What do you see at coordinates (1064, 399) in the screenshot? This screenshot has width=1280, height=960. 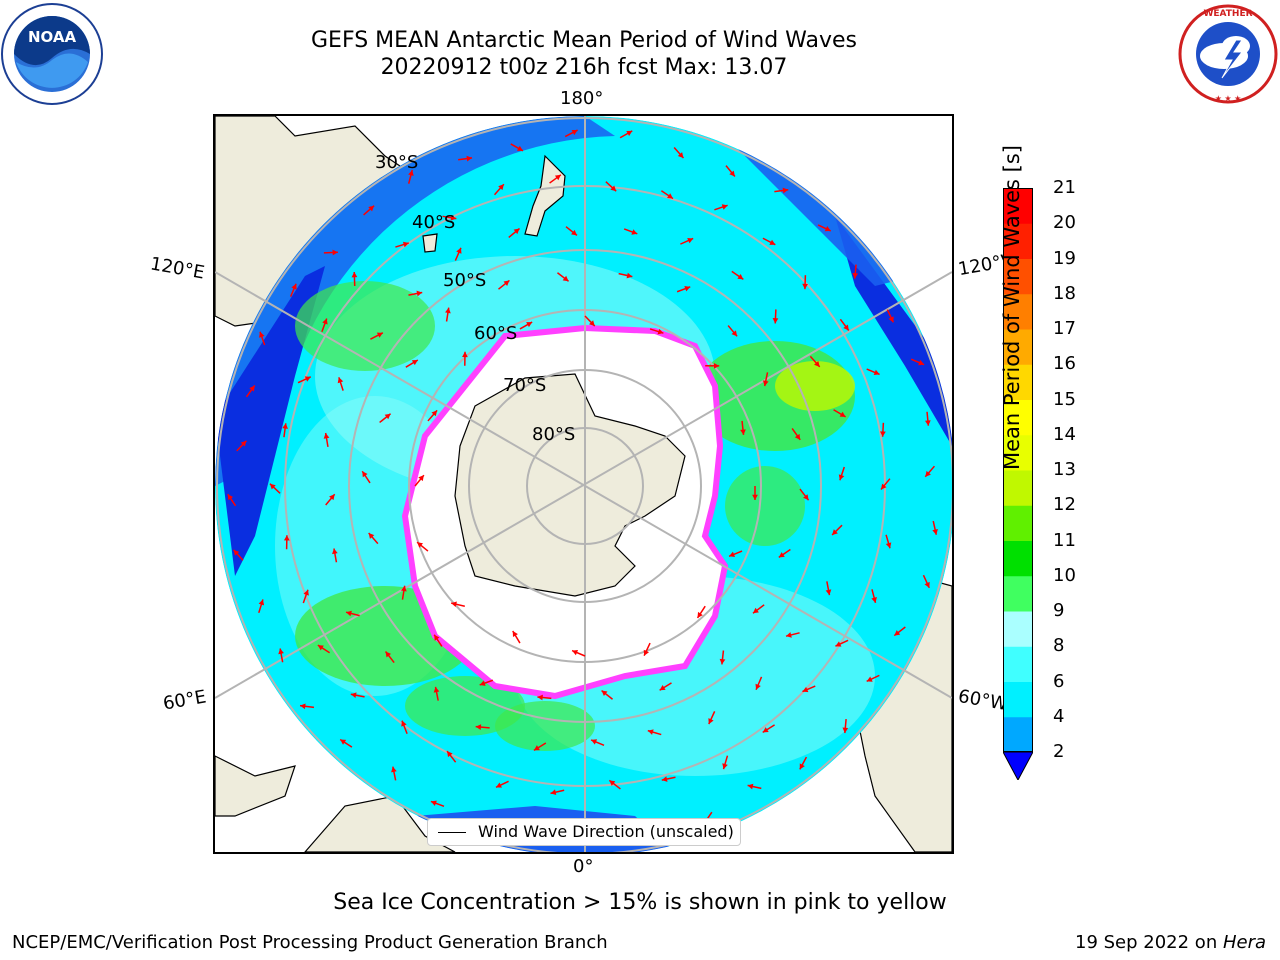 I see `colorbar-tick-label: 15` at bounding box center [1064, 399].